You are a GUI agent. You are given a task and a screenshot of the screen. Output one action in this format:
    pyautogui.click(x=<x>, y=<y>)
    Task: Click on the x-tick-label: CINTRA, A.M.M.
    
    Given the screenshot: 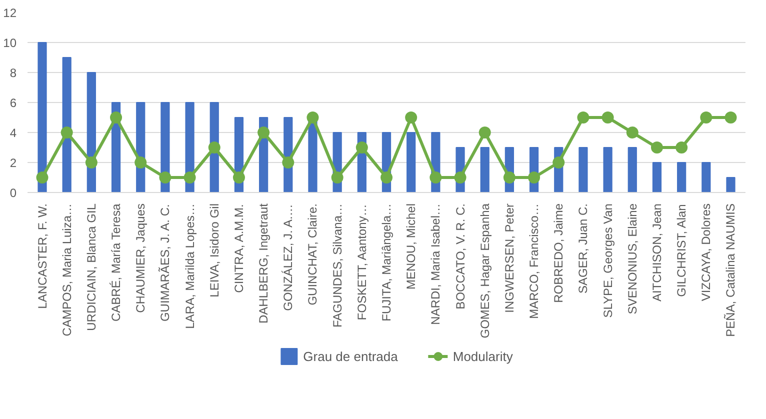 What is the action you would take?
    pyautogui.click(x=239, y=248)
    